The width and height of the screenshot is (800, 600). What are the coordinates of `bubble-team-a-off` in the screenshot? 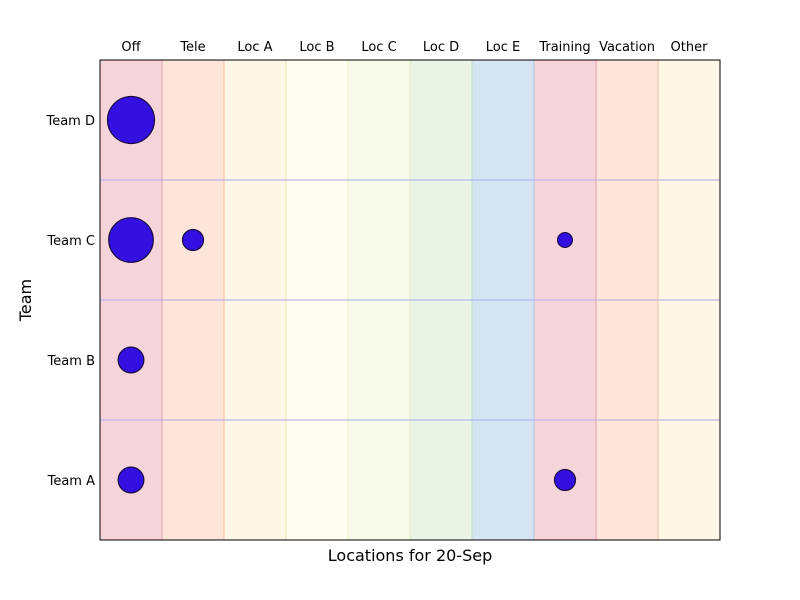 It's located at (131, 480).